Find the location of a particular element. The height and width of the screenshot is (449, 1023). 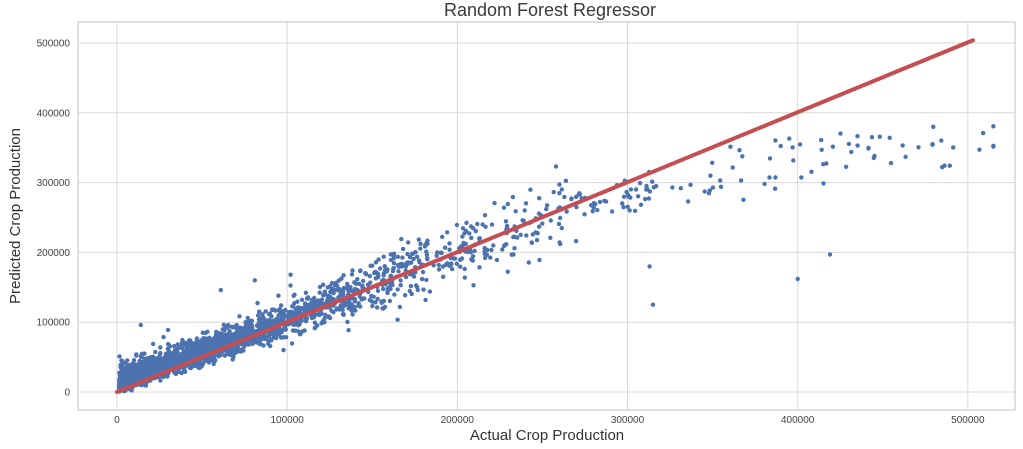

x-tick-label: 0 is located at coordinates (117, 420).